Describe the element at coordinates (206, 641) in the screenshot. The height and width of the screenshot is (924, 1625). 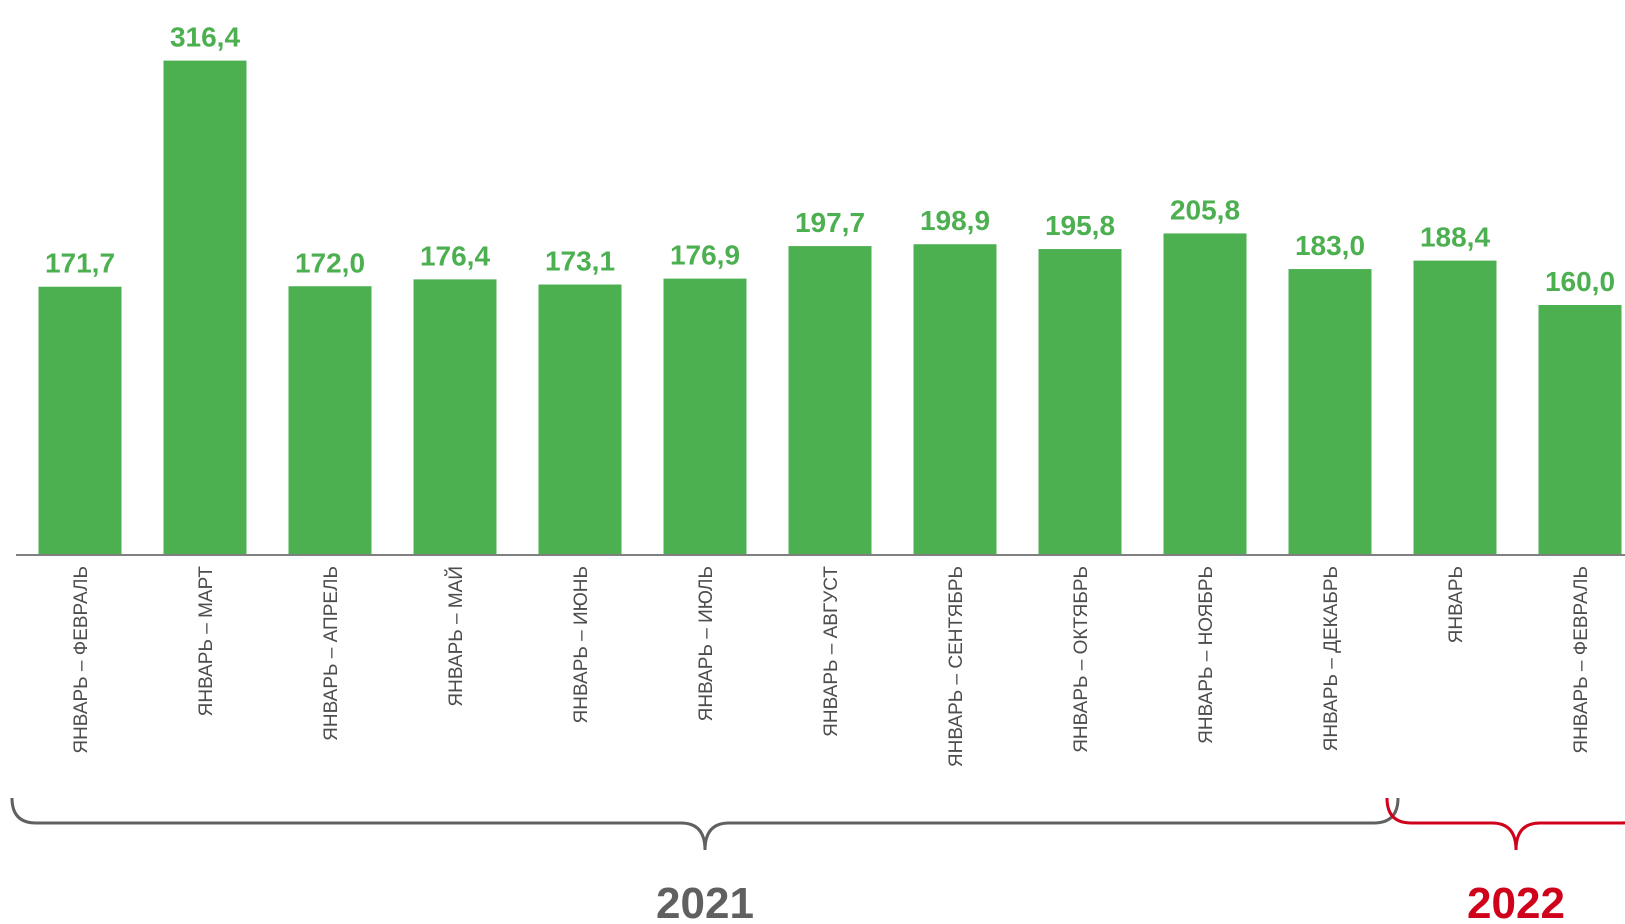
I see `category-label-2: ЯНВАРЬ – МАРТ` at that location.